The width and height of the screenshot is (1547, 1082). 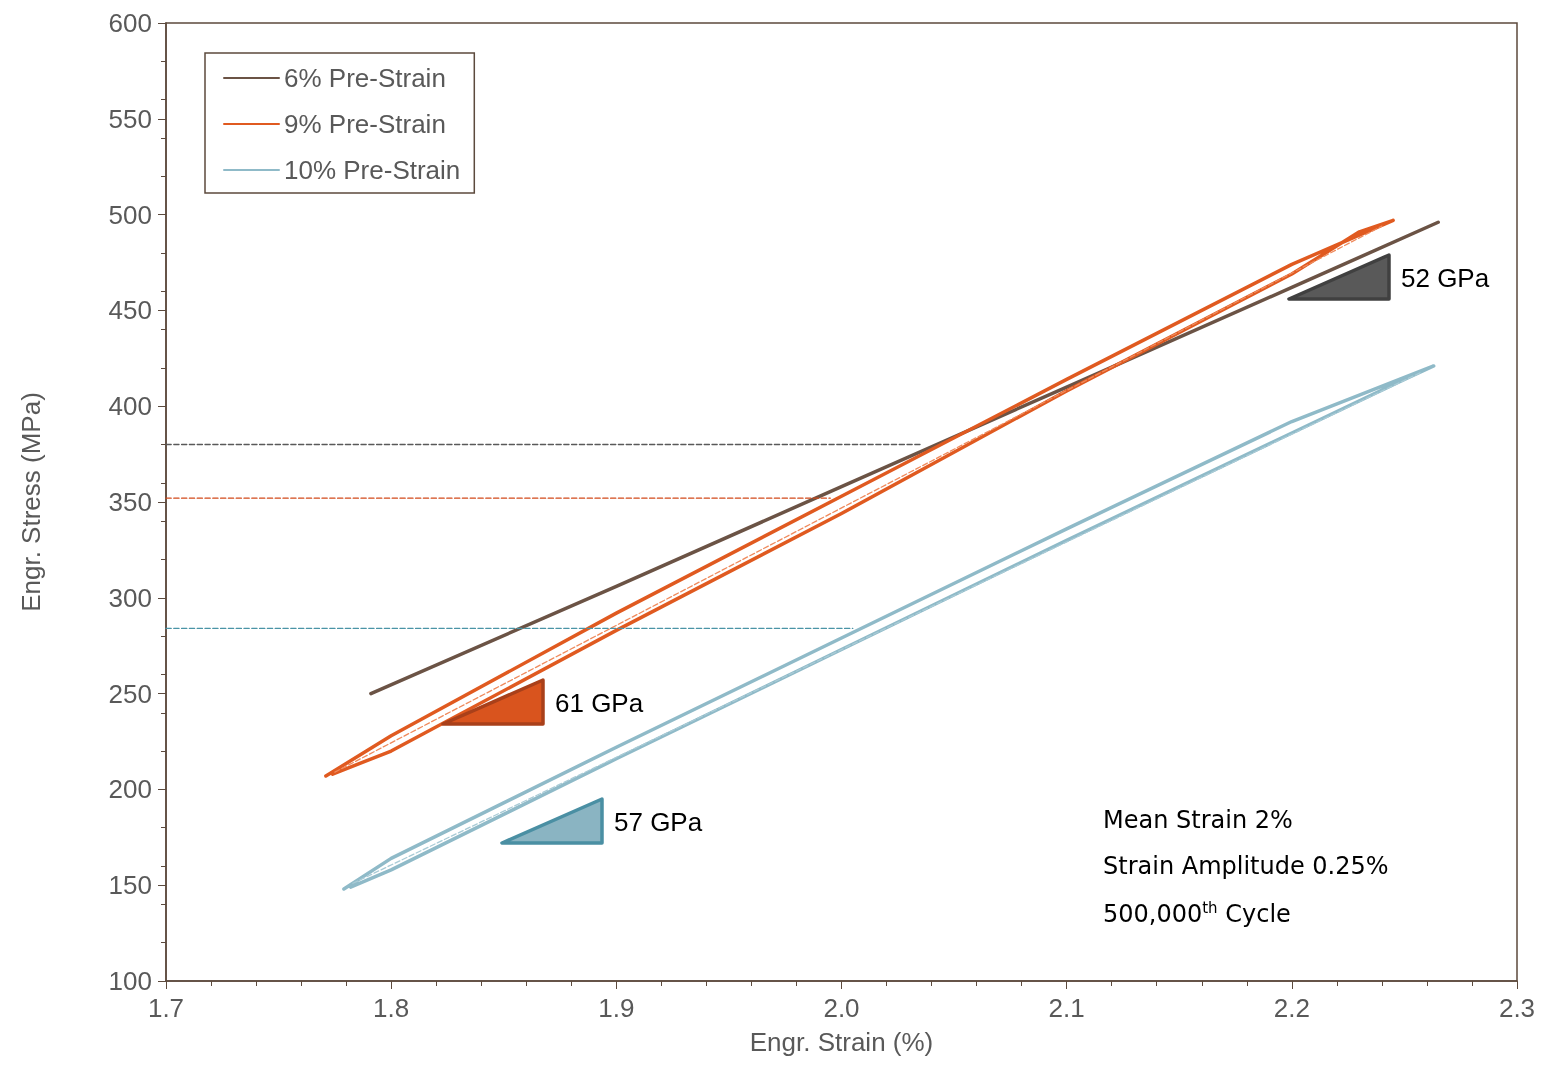 I want to click on y-tick-label: 150, so click(x=130, y=885).